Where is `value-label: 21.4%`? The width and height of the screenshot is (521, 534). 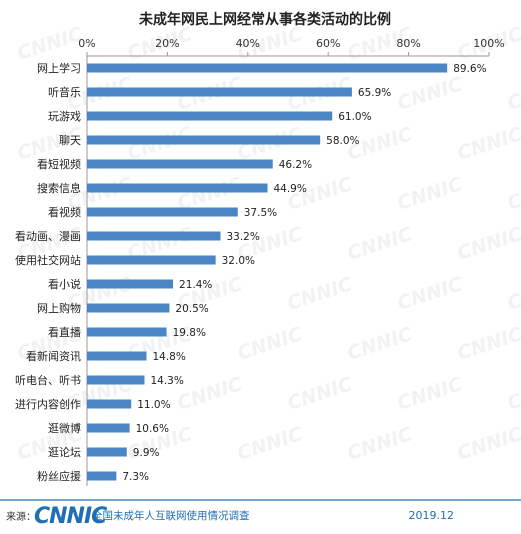 value-label: 21.4% is located at coordinates (195, 285).